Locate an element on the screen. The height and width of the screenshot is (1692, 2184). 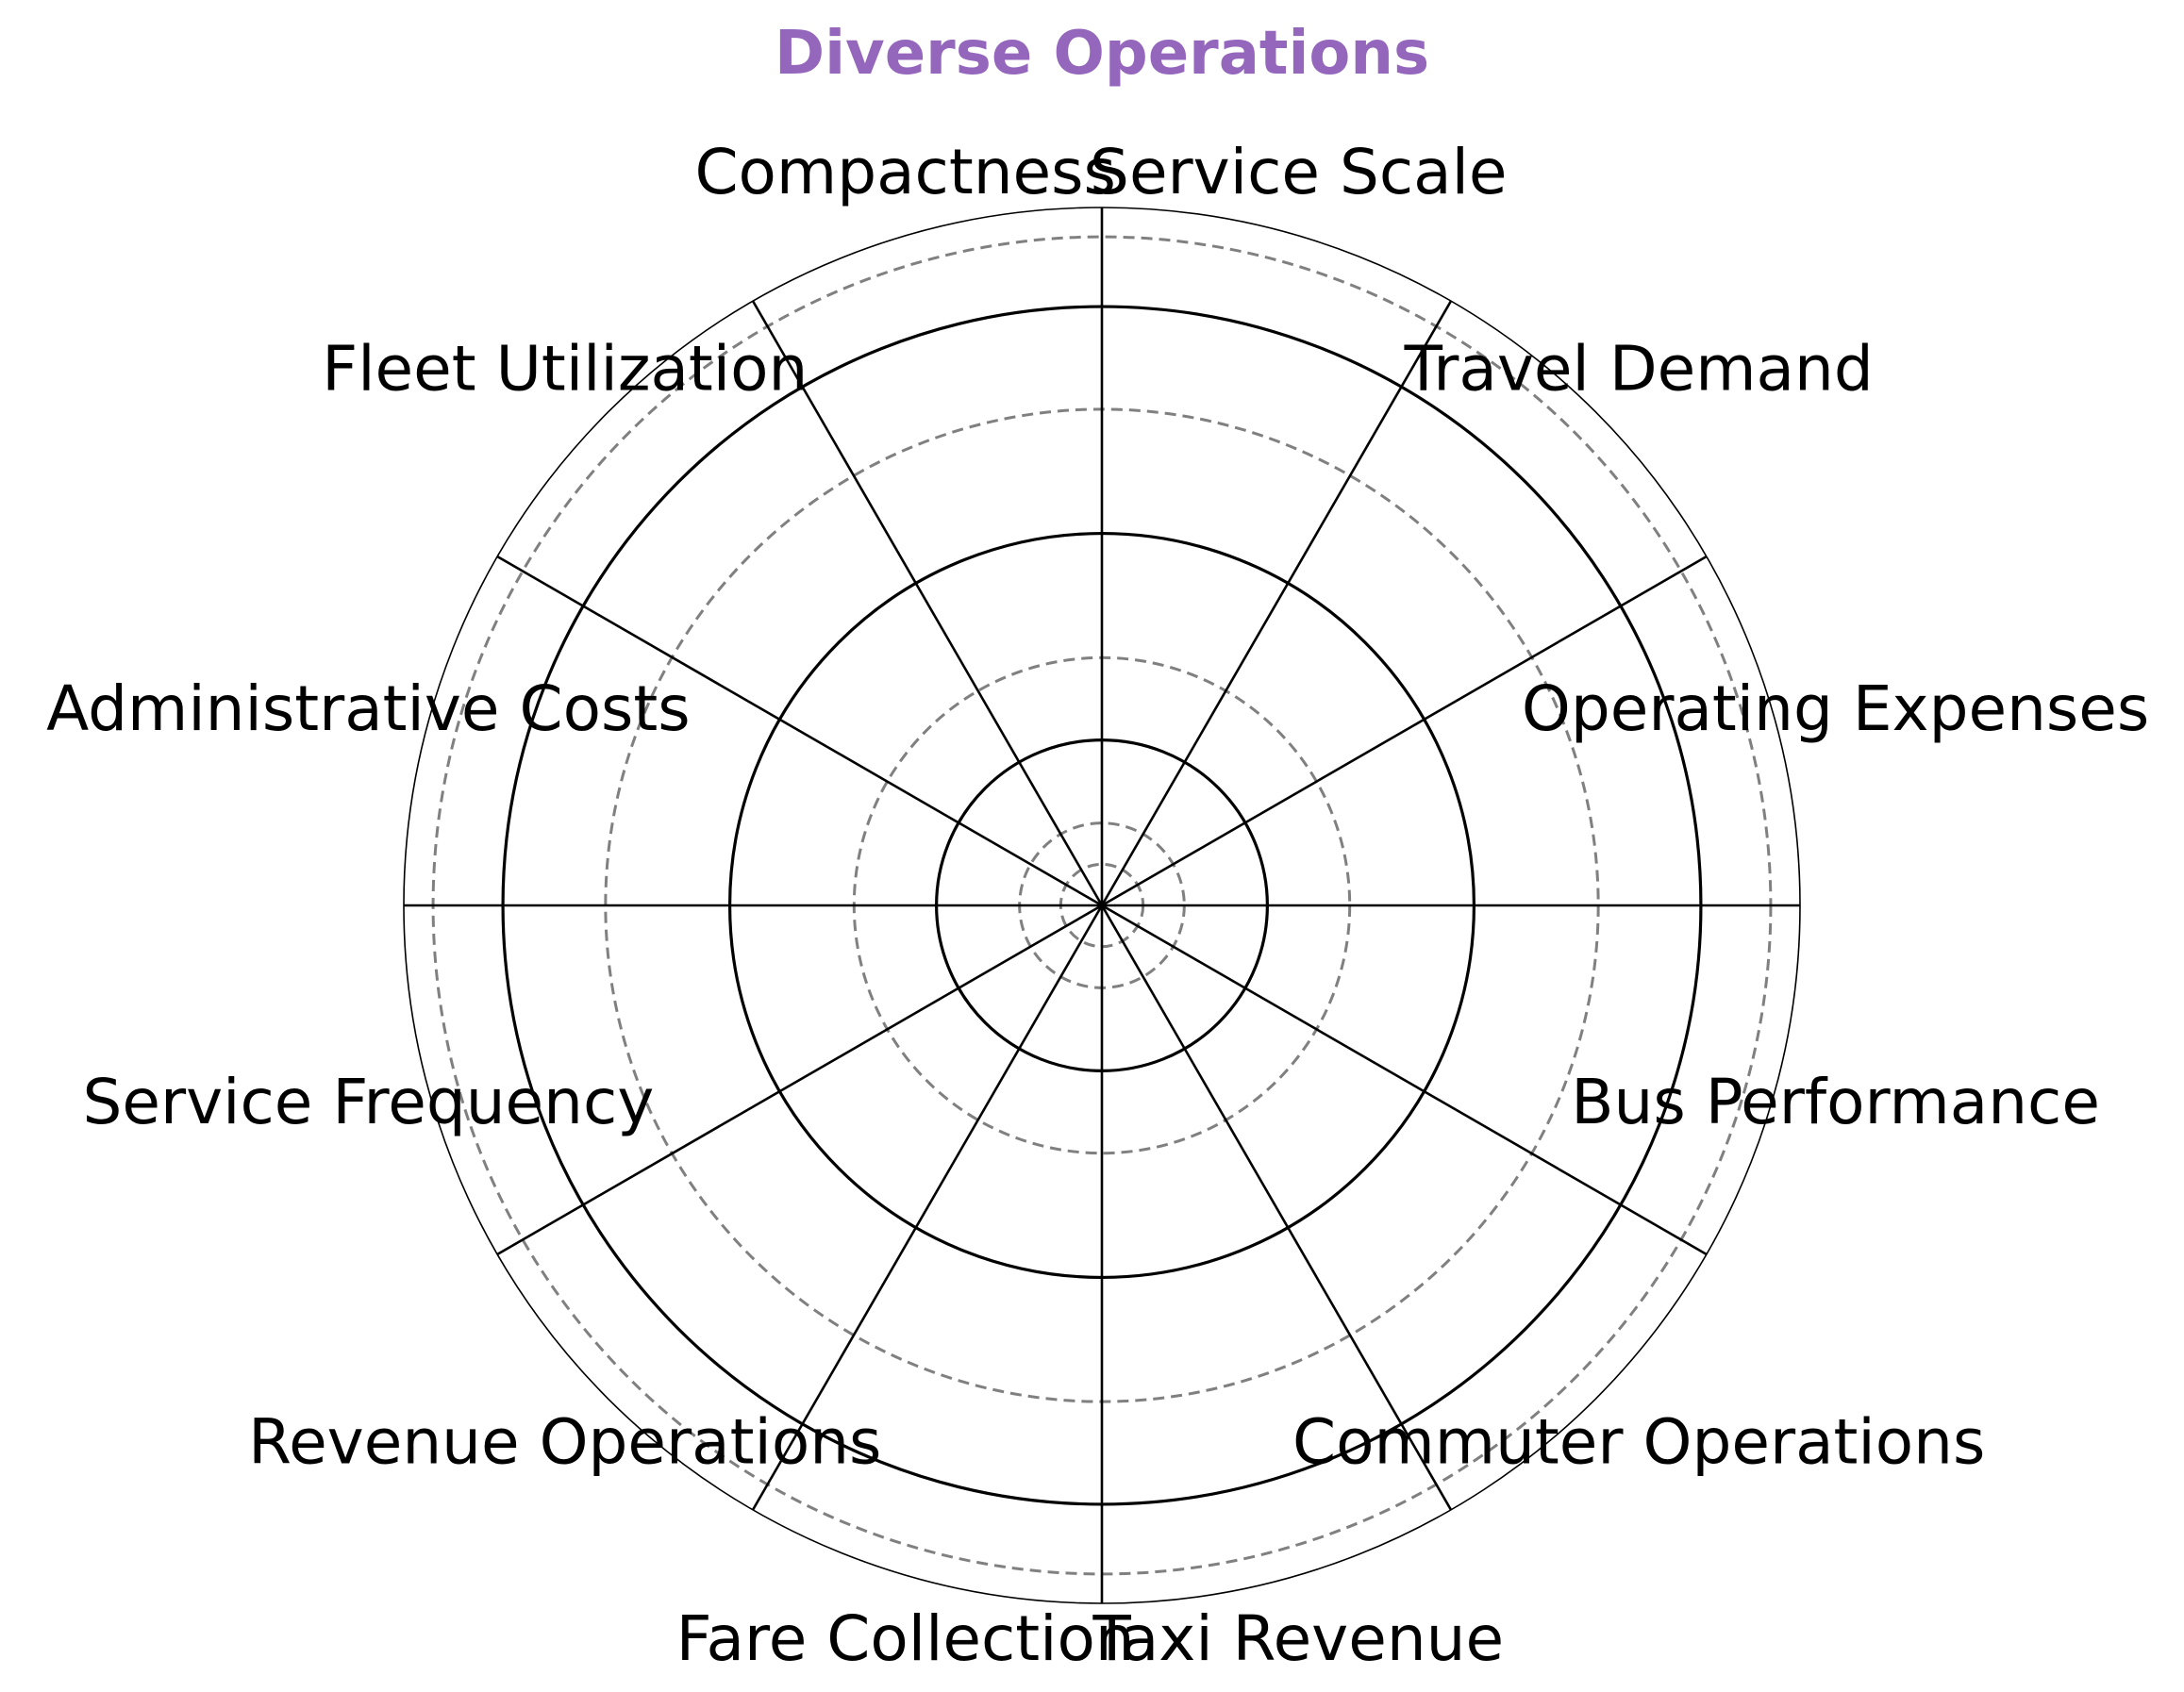
category-label: Bus Performance is located at coordinates (1835, 1102).